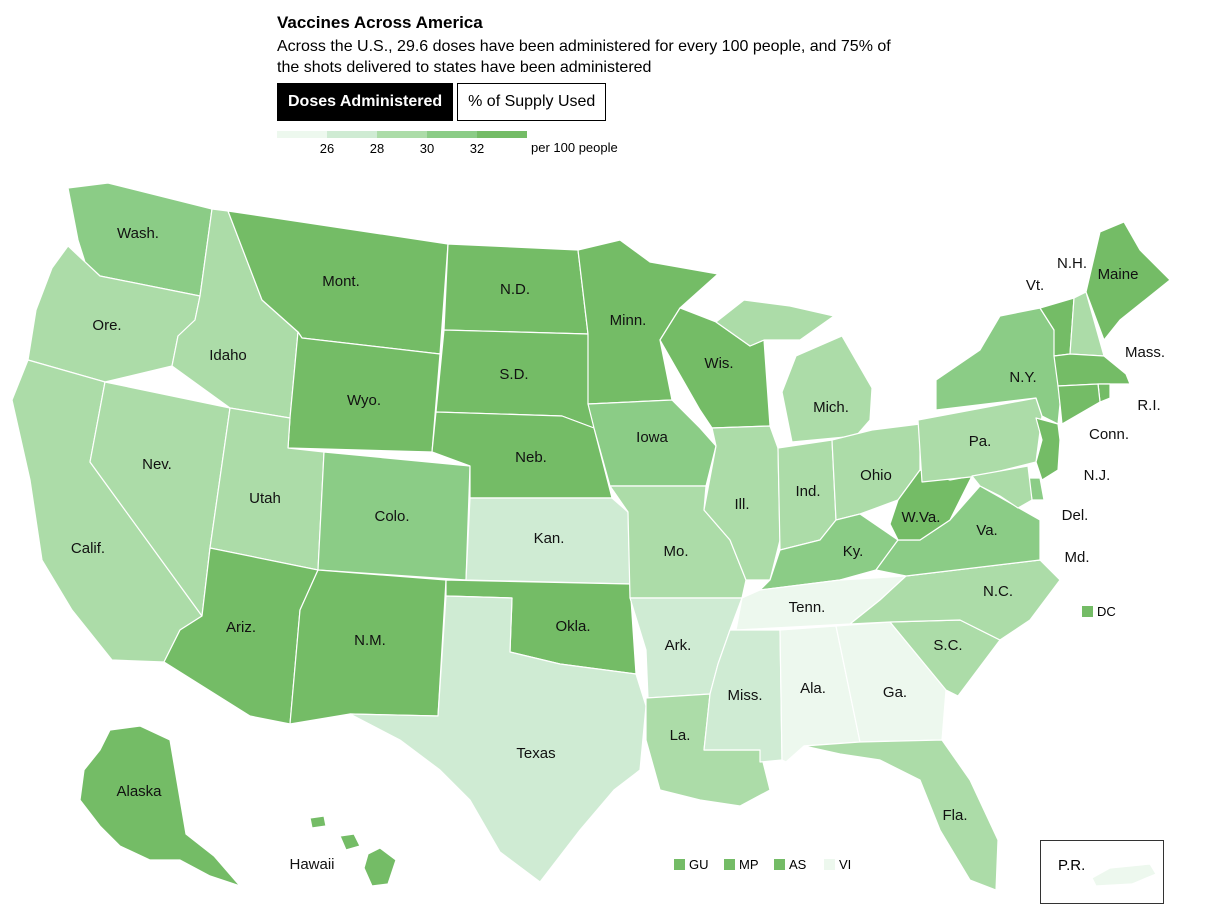  I want to click on state-label-ind: Ind., so click(807, 491).